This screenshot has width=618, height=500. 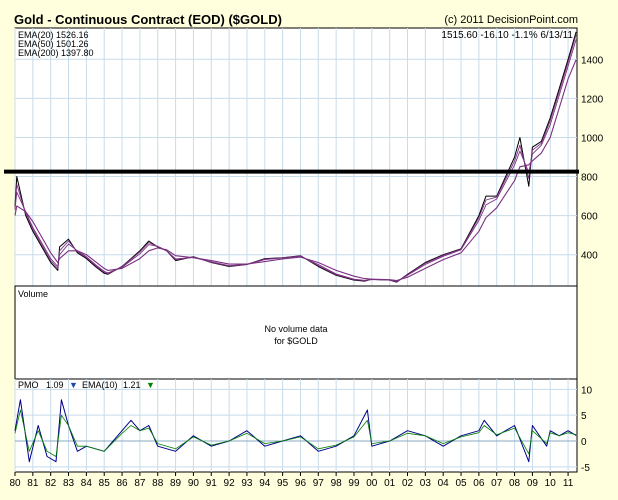 What do you see at coordinates (15, 483) in the screenshot?
I see `x-tick-label: 80` at bounding box center [15, 483].